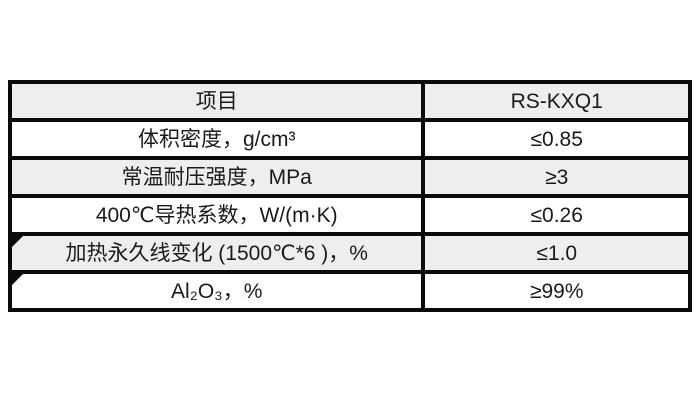 This screenshot has height=400, width=700. I want to click on table-row: 加热永久线变化 (1500℃*6 )，% ≤1.0, so click(349, 253).